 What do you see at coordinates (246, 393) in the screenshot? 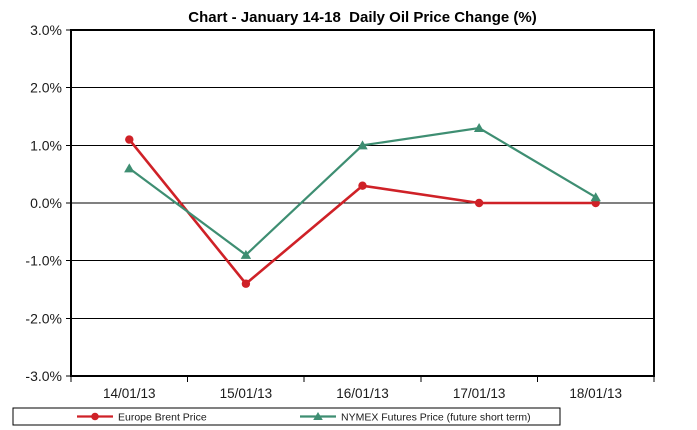
I see `x-tick-label: 15/01/13` at bounding box center [246, 393].